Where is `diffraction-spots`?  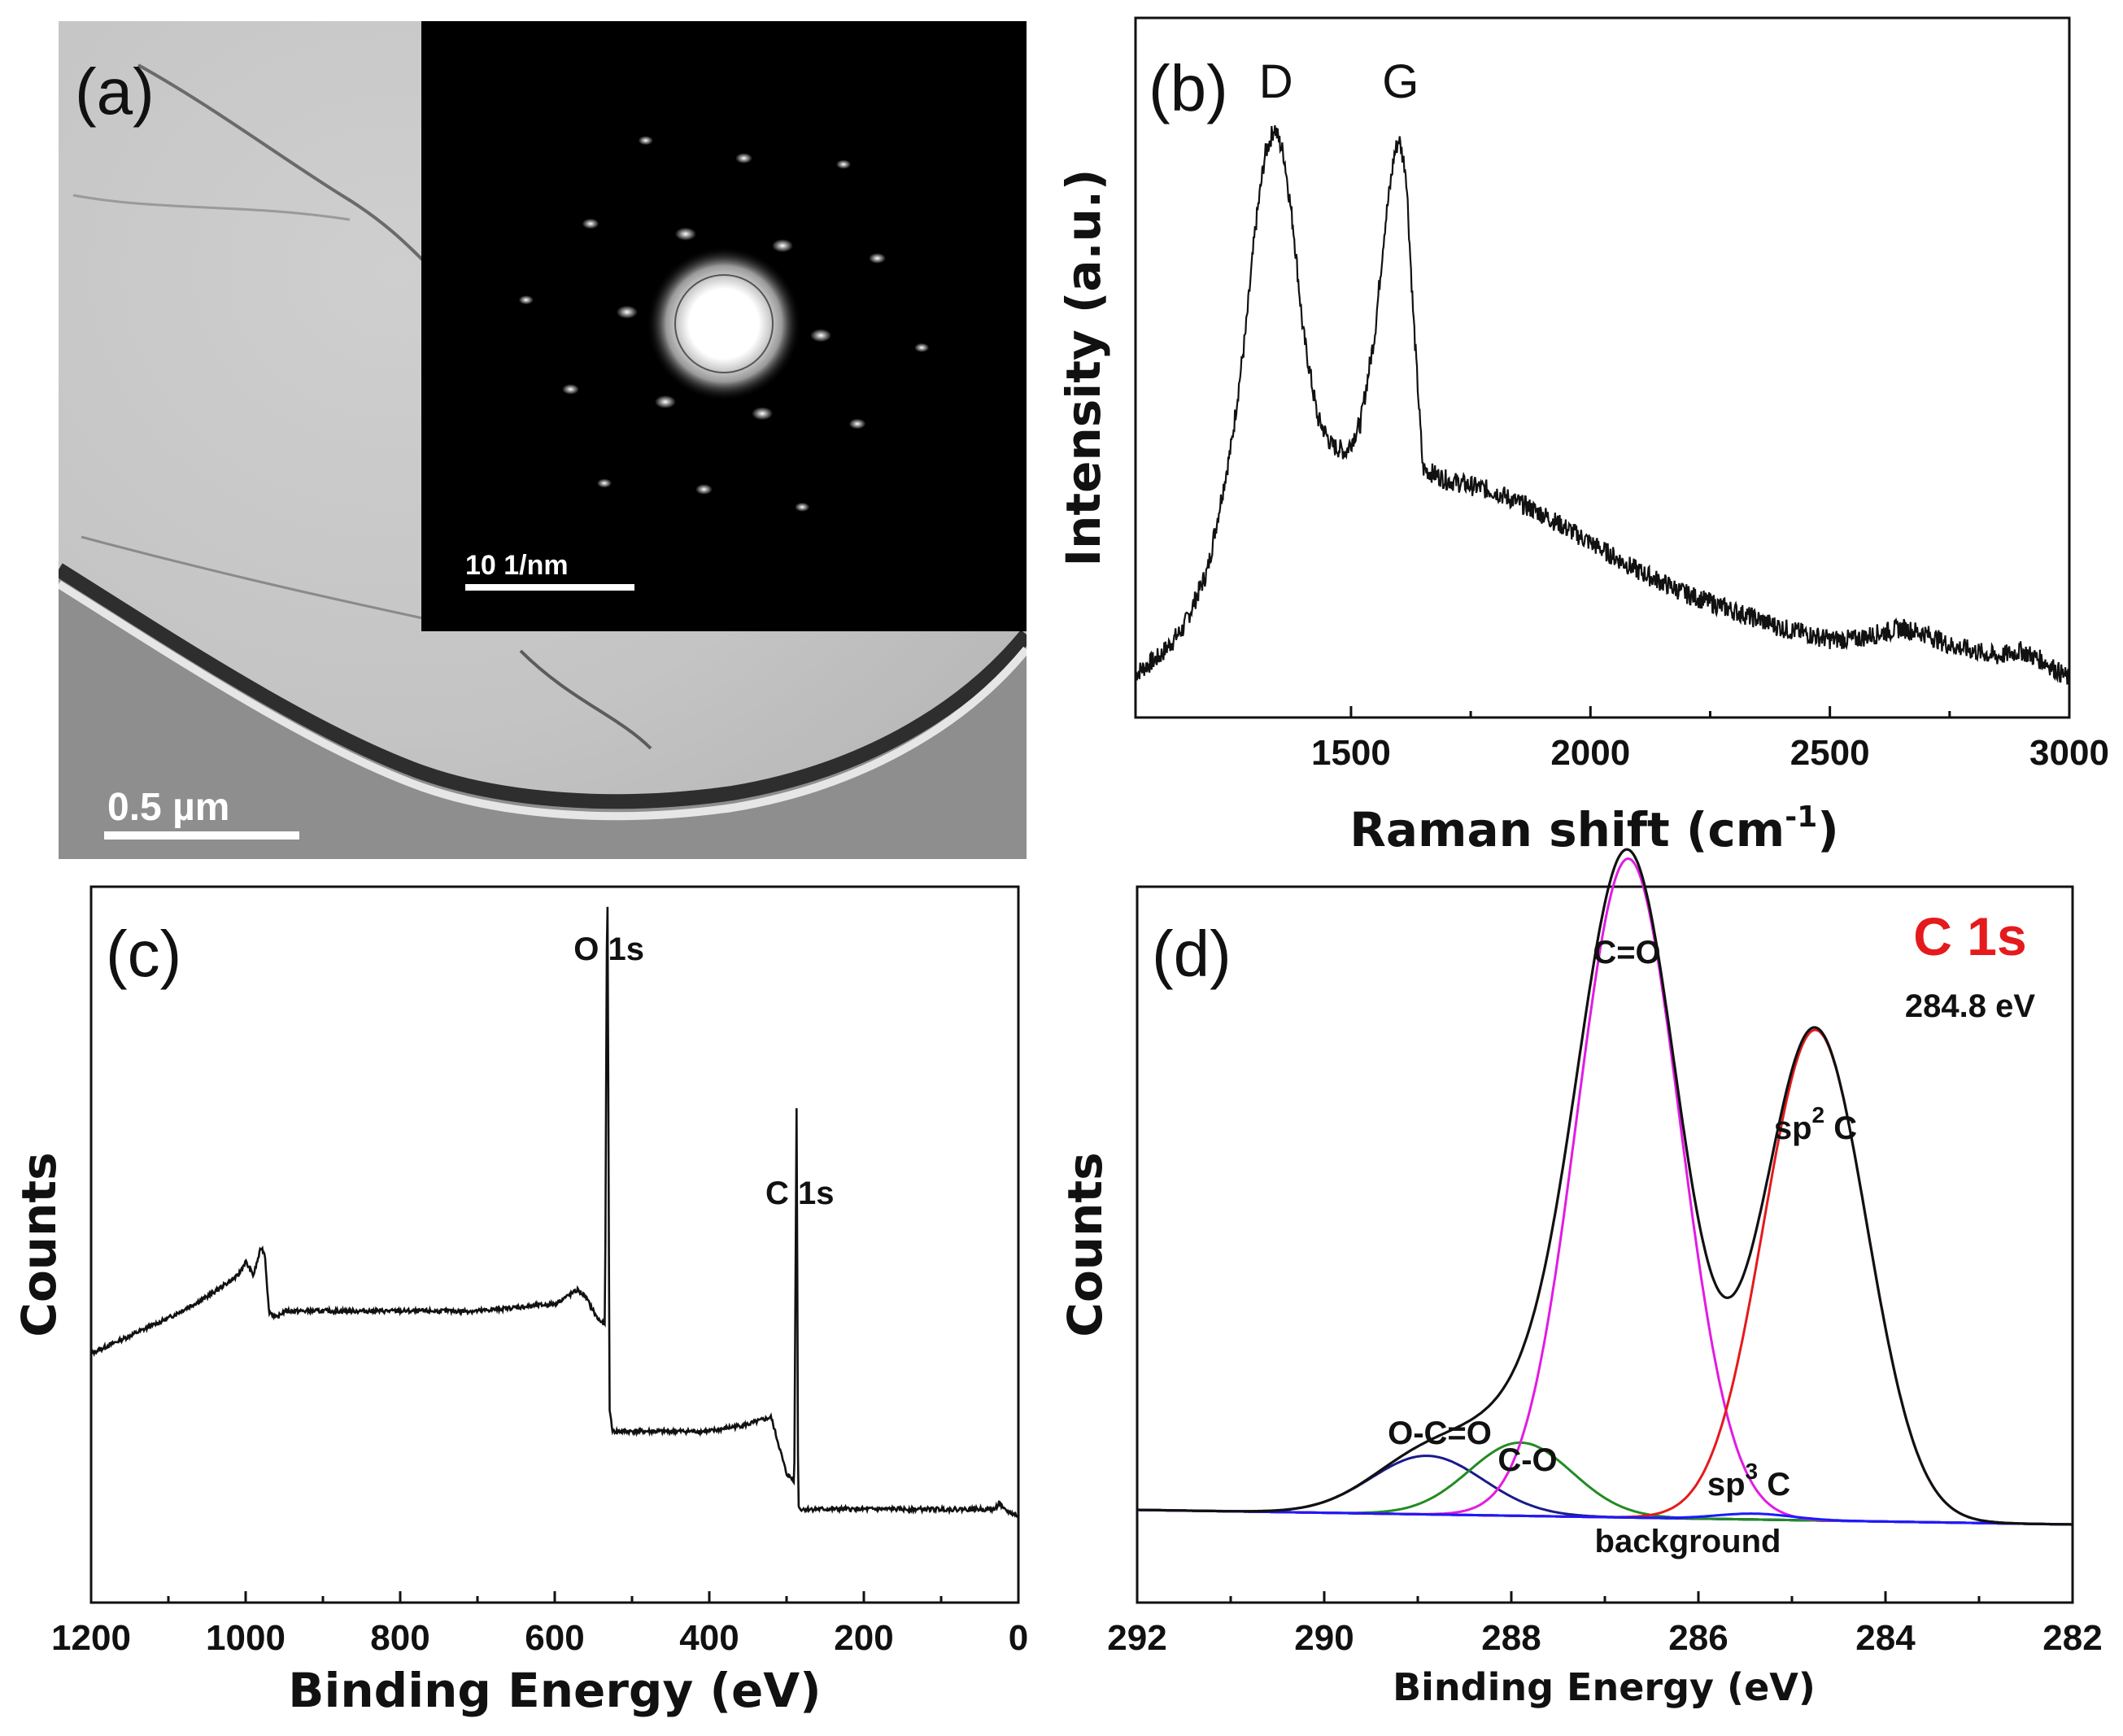
diffraction-spots is located at coordinates (724, 324).